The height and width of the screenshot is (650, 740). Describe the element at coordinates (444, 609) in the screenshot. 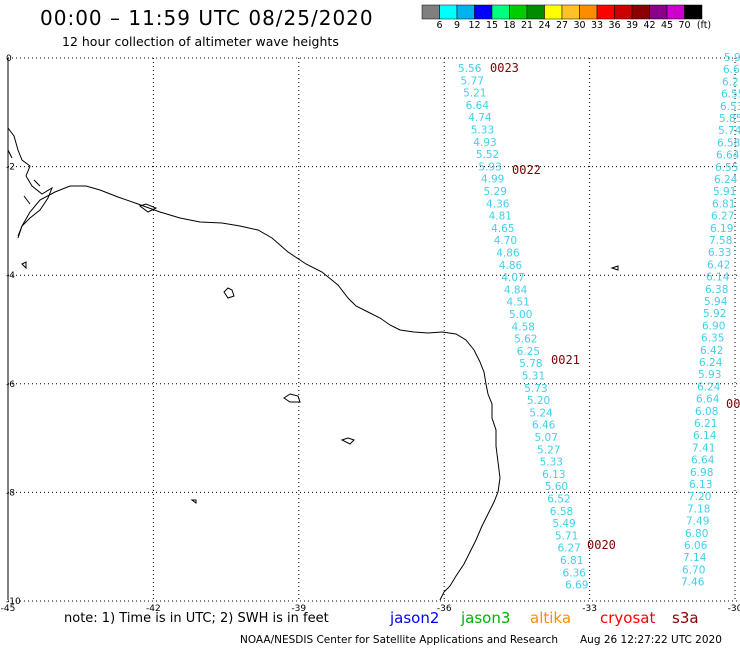

I see `lon-tick-label: -36` at that location.